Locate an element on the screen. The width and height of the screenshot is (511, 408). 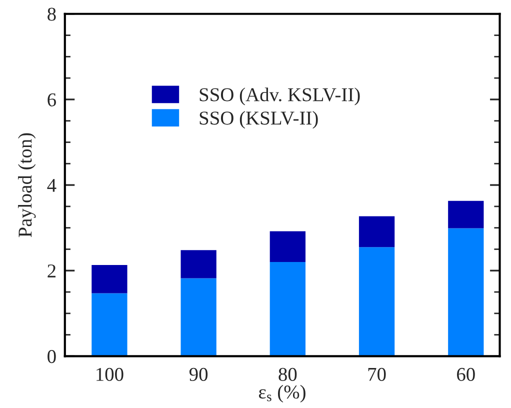
legend-label: SSO (Adv. KSLV-II) is located at coordinates (280, 97).